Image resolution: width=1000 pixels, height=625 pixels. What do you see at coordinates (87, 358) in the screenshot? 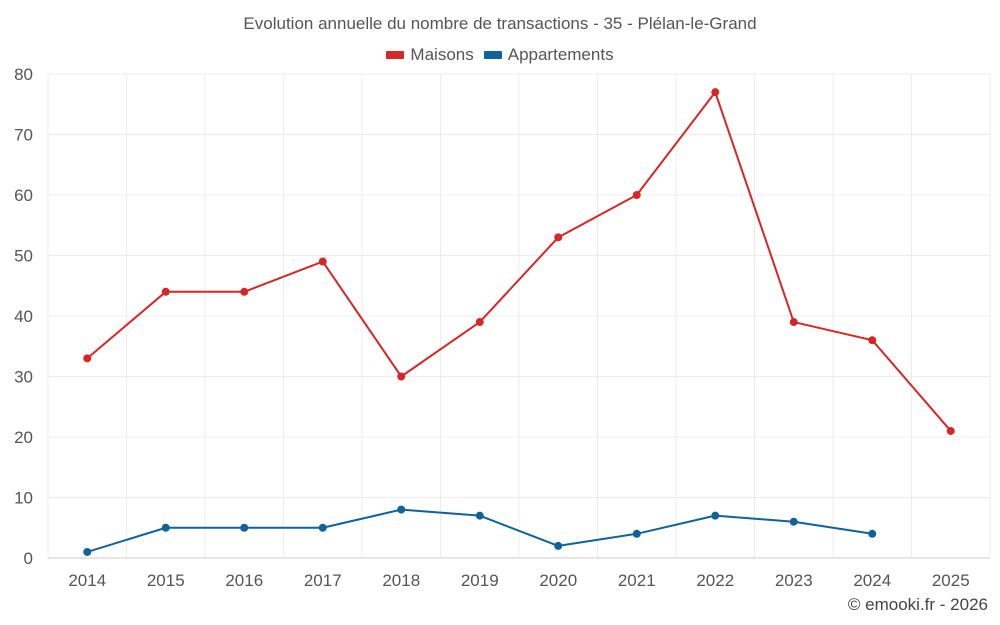
I see `data-point-maisons-2014` at bounding box center [87, 358].